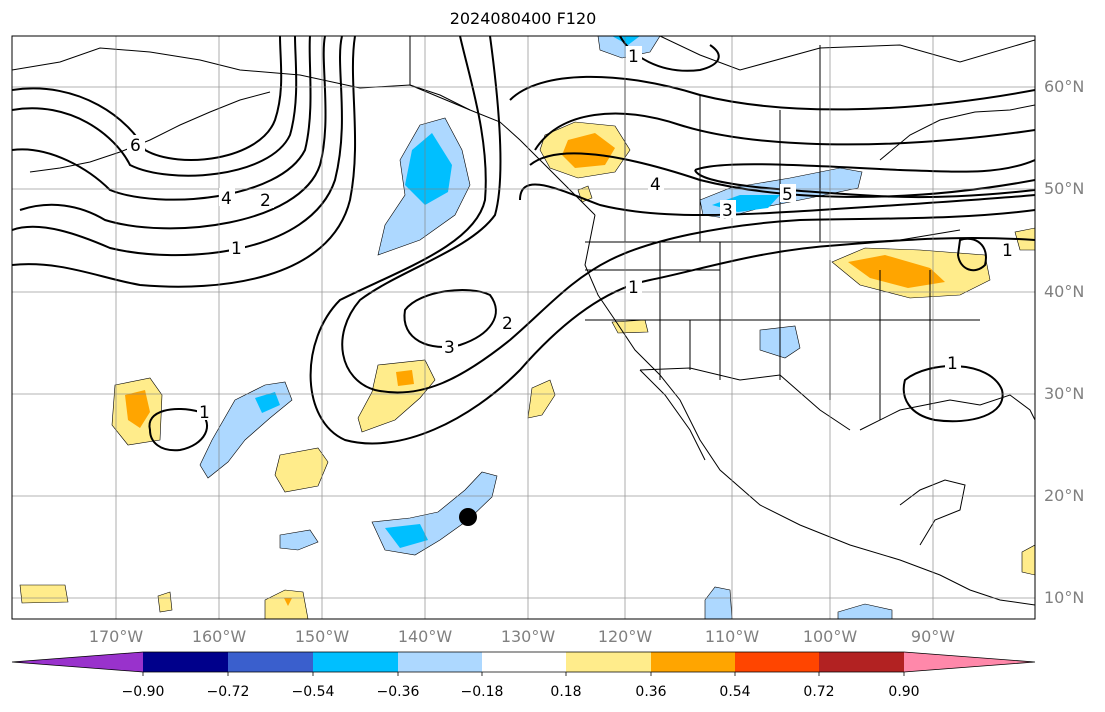 Image resolution: width=1105 pixels, height=712 pixels. I want to click on colorbar, so click(523, 663).